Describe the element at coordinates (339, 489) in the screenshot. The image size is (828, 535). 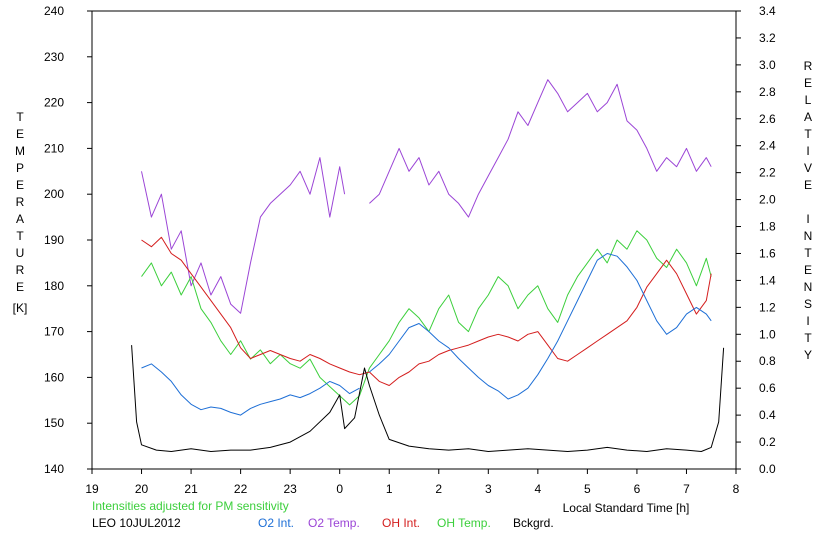
I see `x-tick-label: 0` at that location.